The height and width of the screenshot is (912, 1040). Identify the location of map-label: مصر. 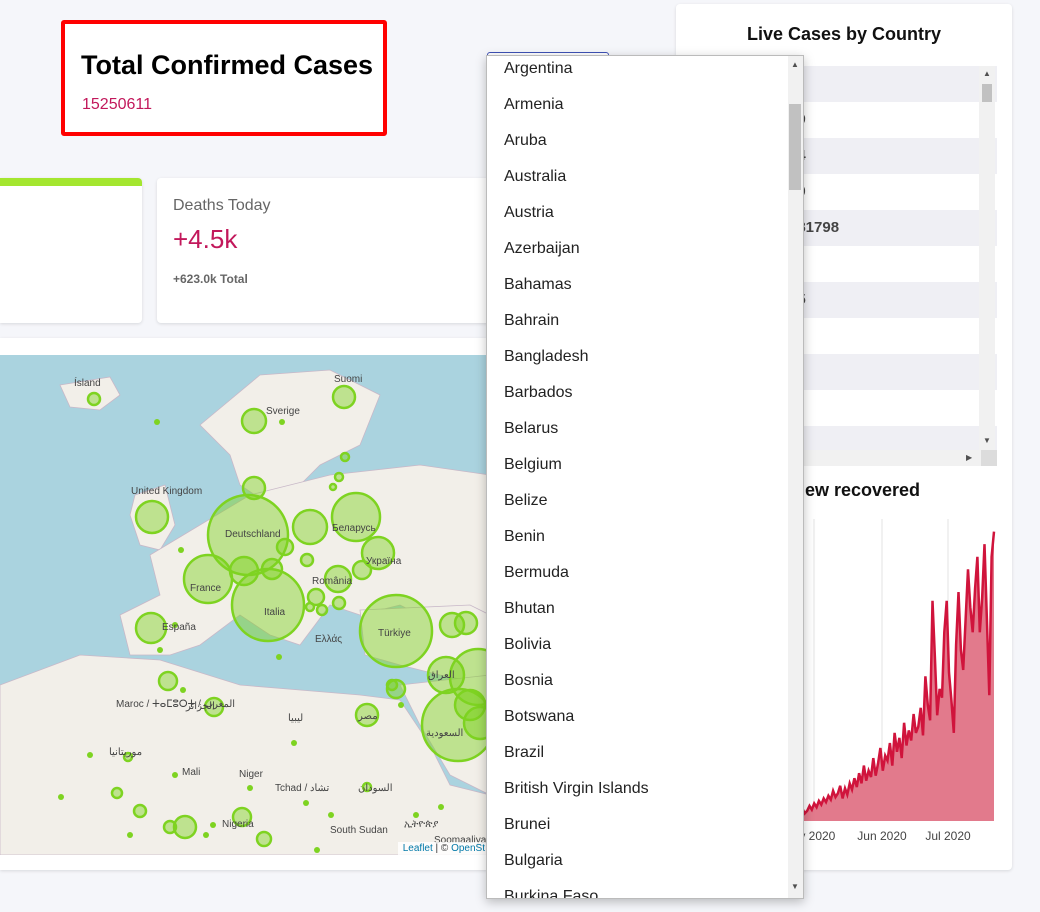
(367, 716).